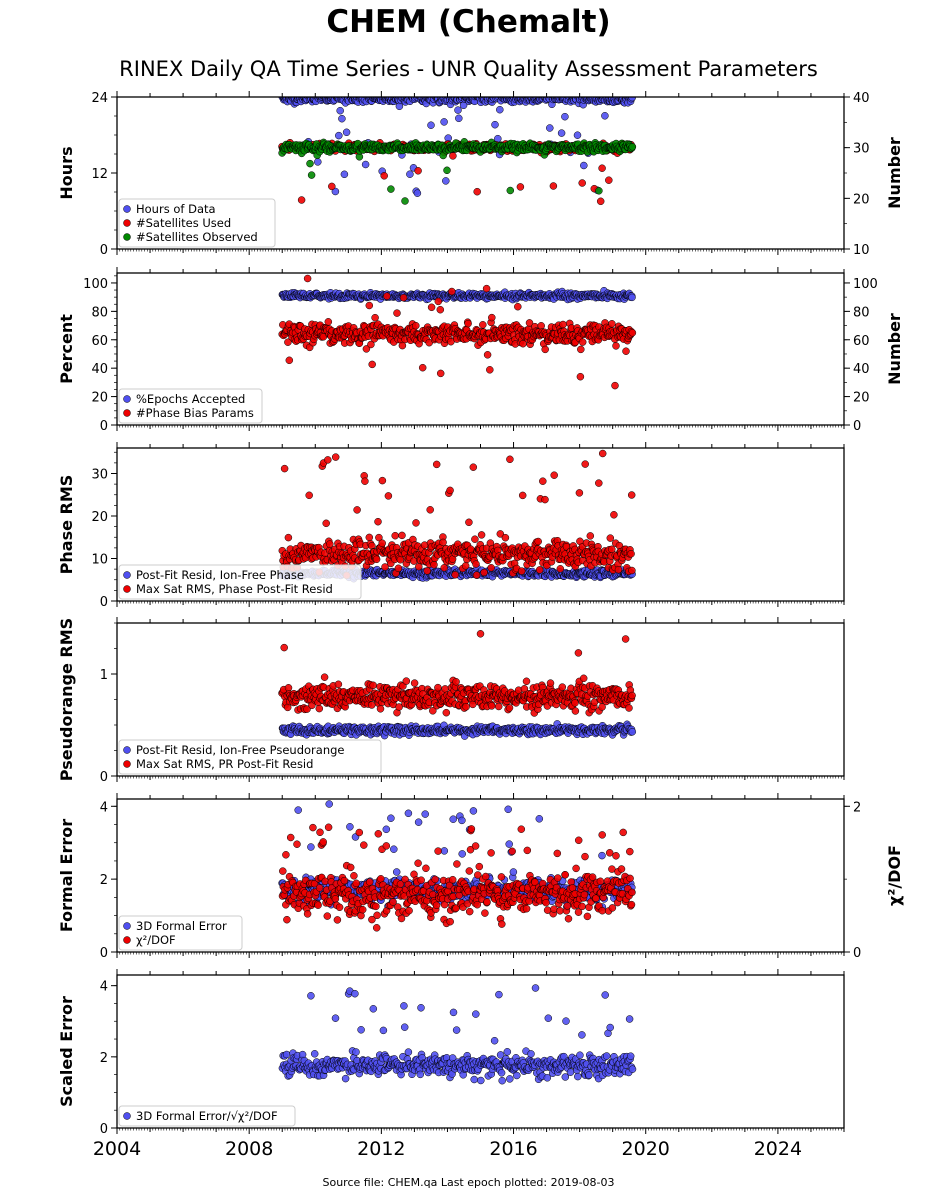 The height and width of the screenshot is (1200, 937). What do you see at coordinates (197, 237) in the screenshot?
I see `legend-label: #Satellites Observed` at bounding box center [197, 237].